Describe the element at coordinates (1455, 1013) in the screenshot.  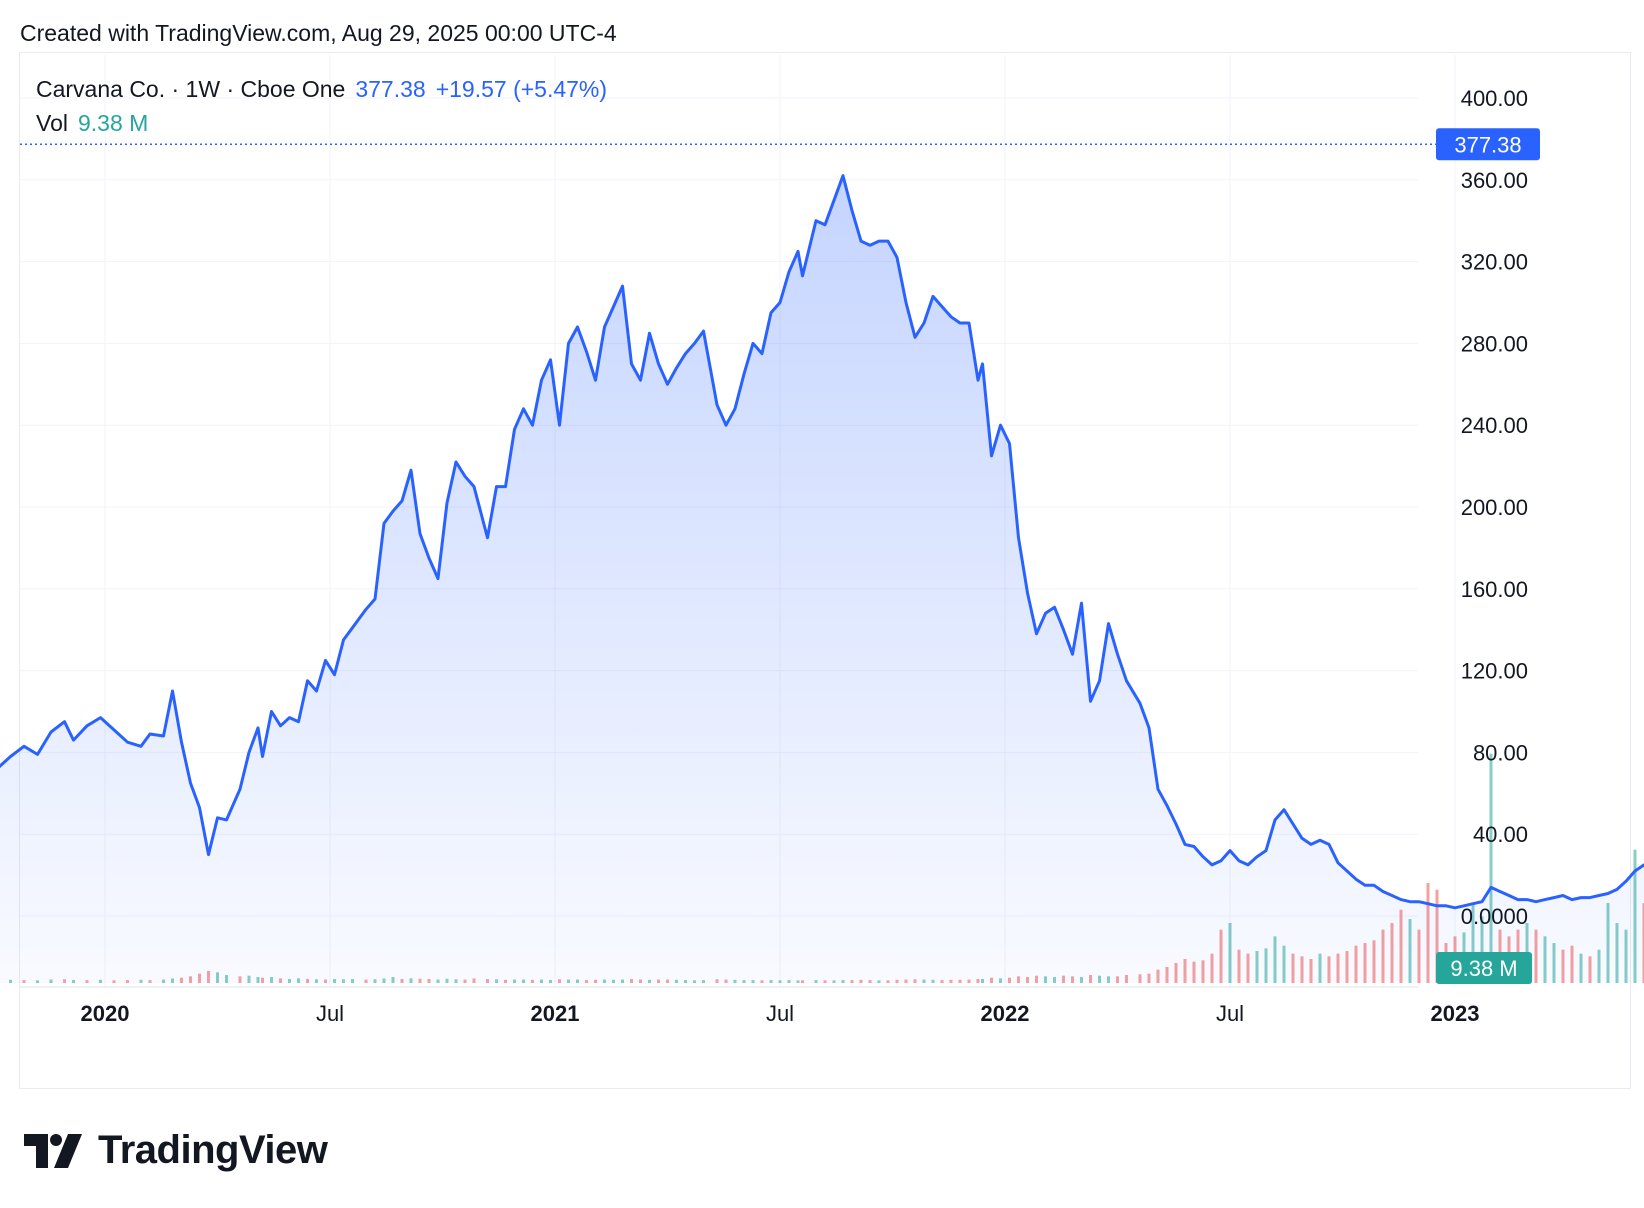
I see `x-tick-label: 2023` at that location.